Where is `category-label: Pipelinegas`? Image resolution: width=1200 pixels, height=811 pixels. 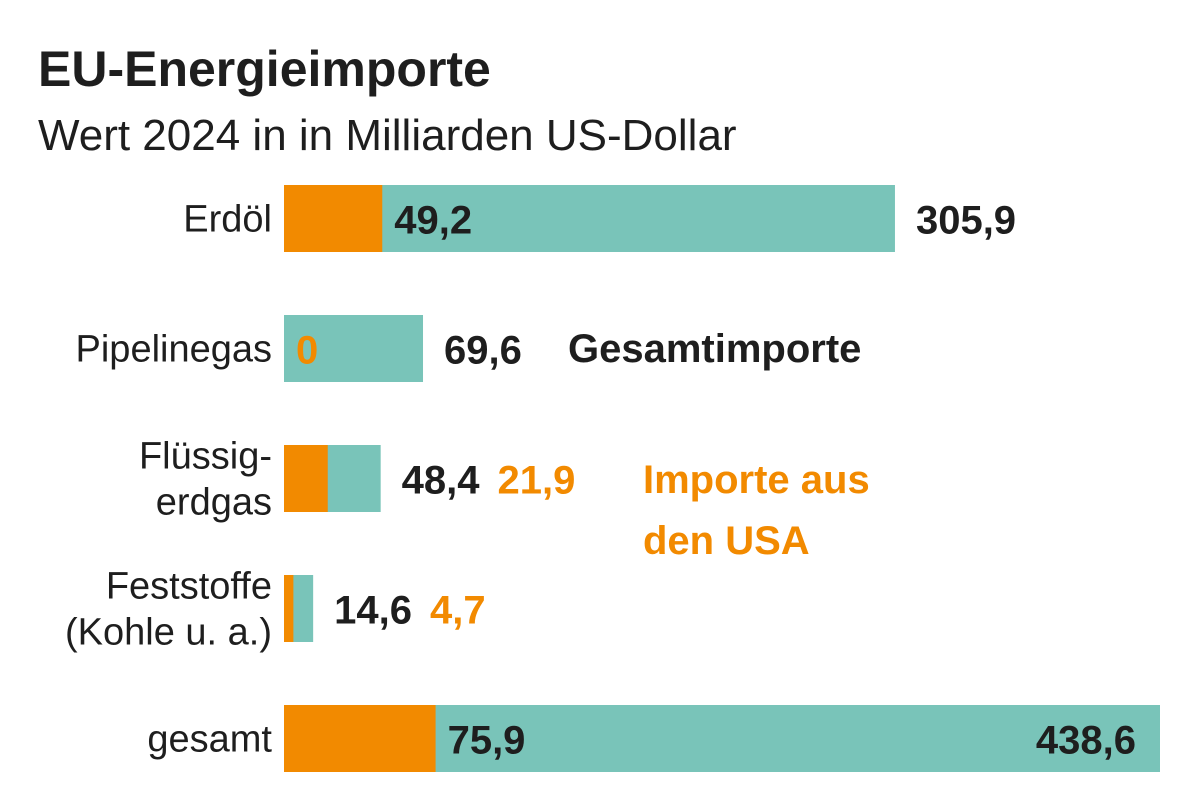
category-label: Pipelinegas is located at coordinates (174, 350).